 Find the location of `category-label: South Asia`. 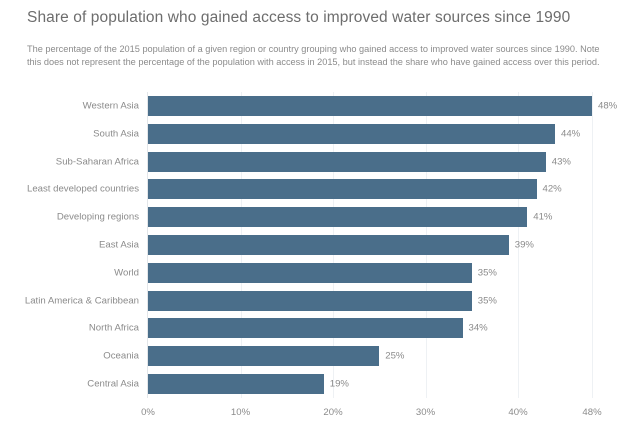

category-label: South Asia is located at coordinates (116, 134).